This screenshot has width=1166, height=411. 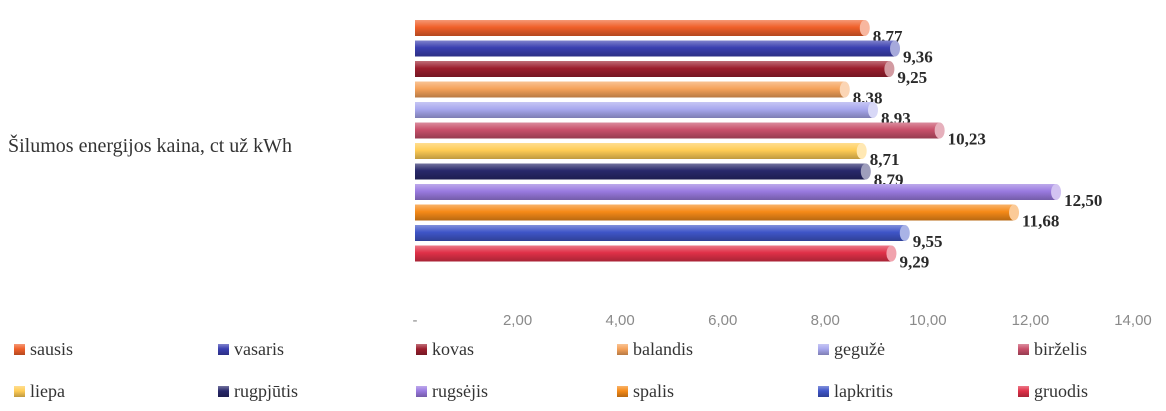 What do you see at coordinates (885, 159) in the screenshot?
I see `value-label-liepa: 8,71` at bounding box center [885, 159].